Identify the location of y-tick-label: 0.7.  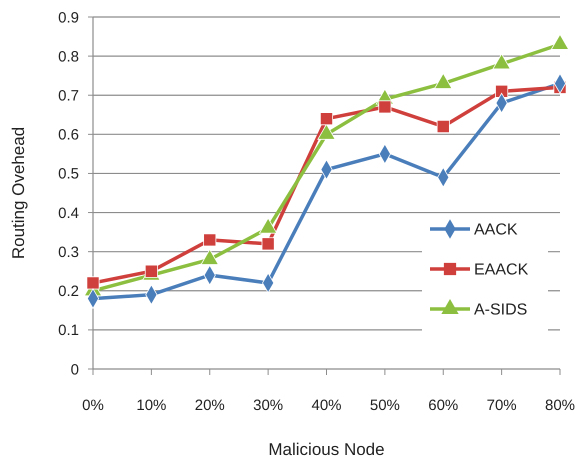
(68, 95).